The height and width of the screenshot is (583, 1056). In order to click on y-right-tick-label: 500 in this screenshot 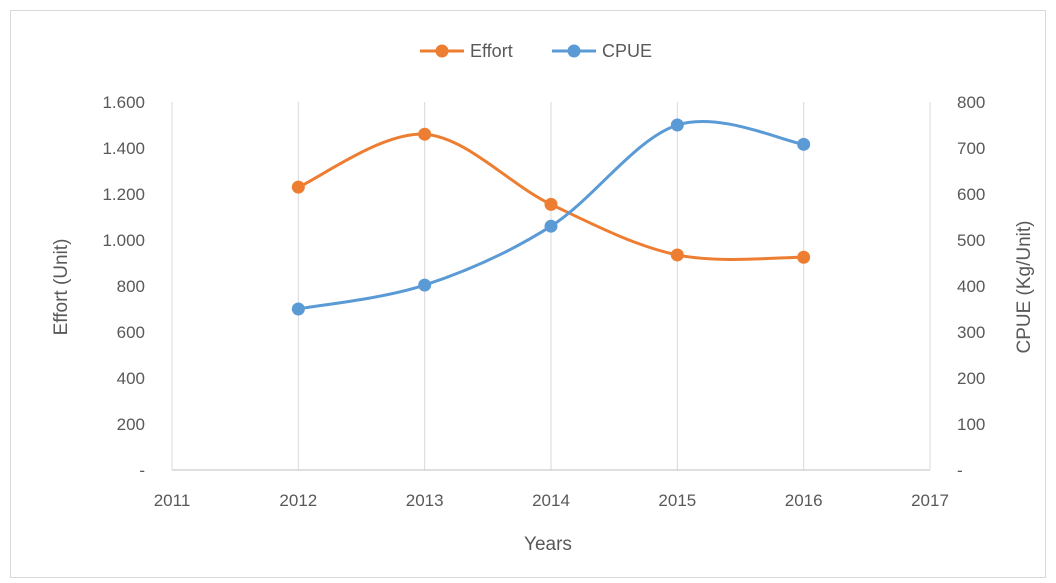, I will do `click(971, 240)`.